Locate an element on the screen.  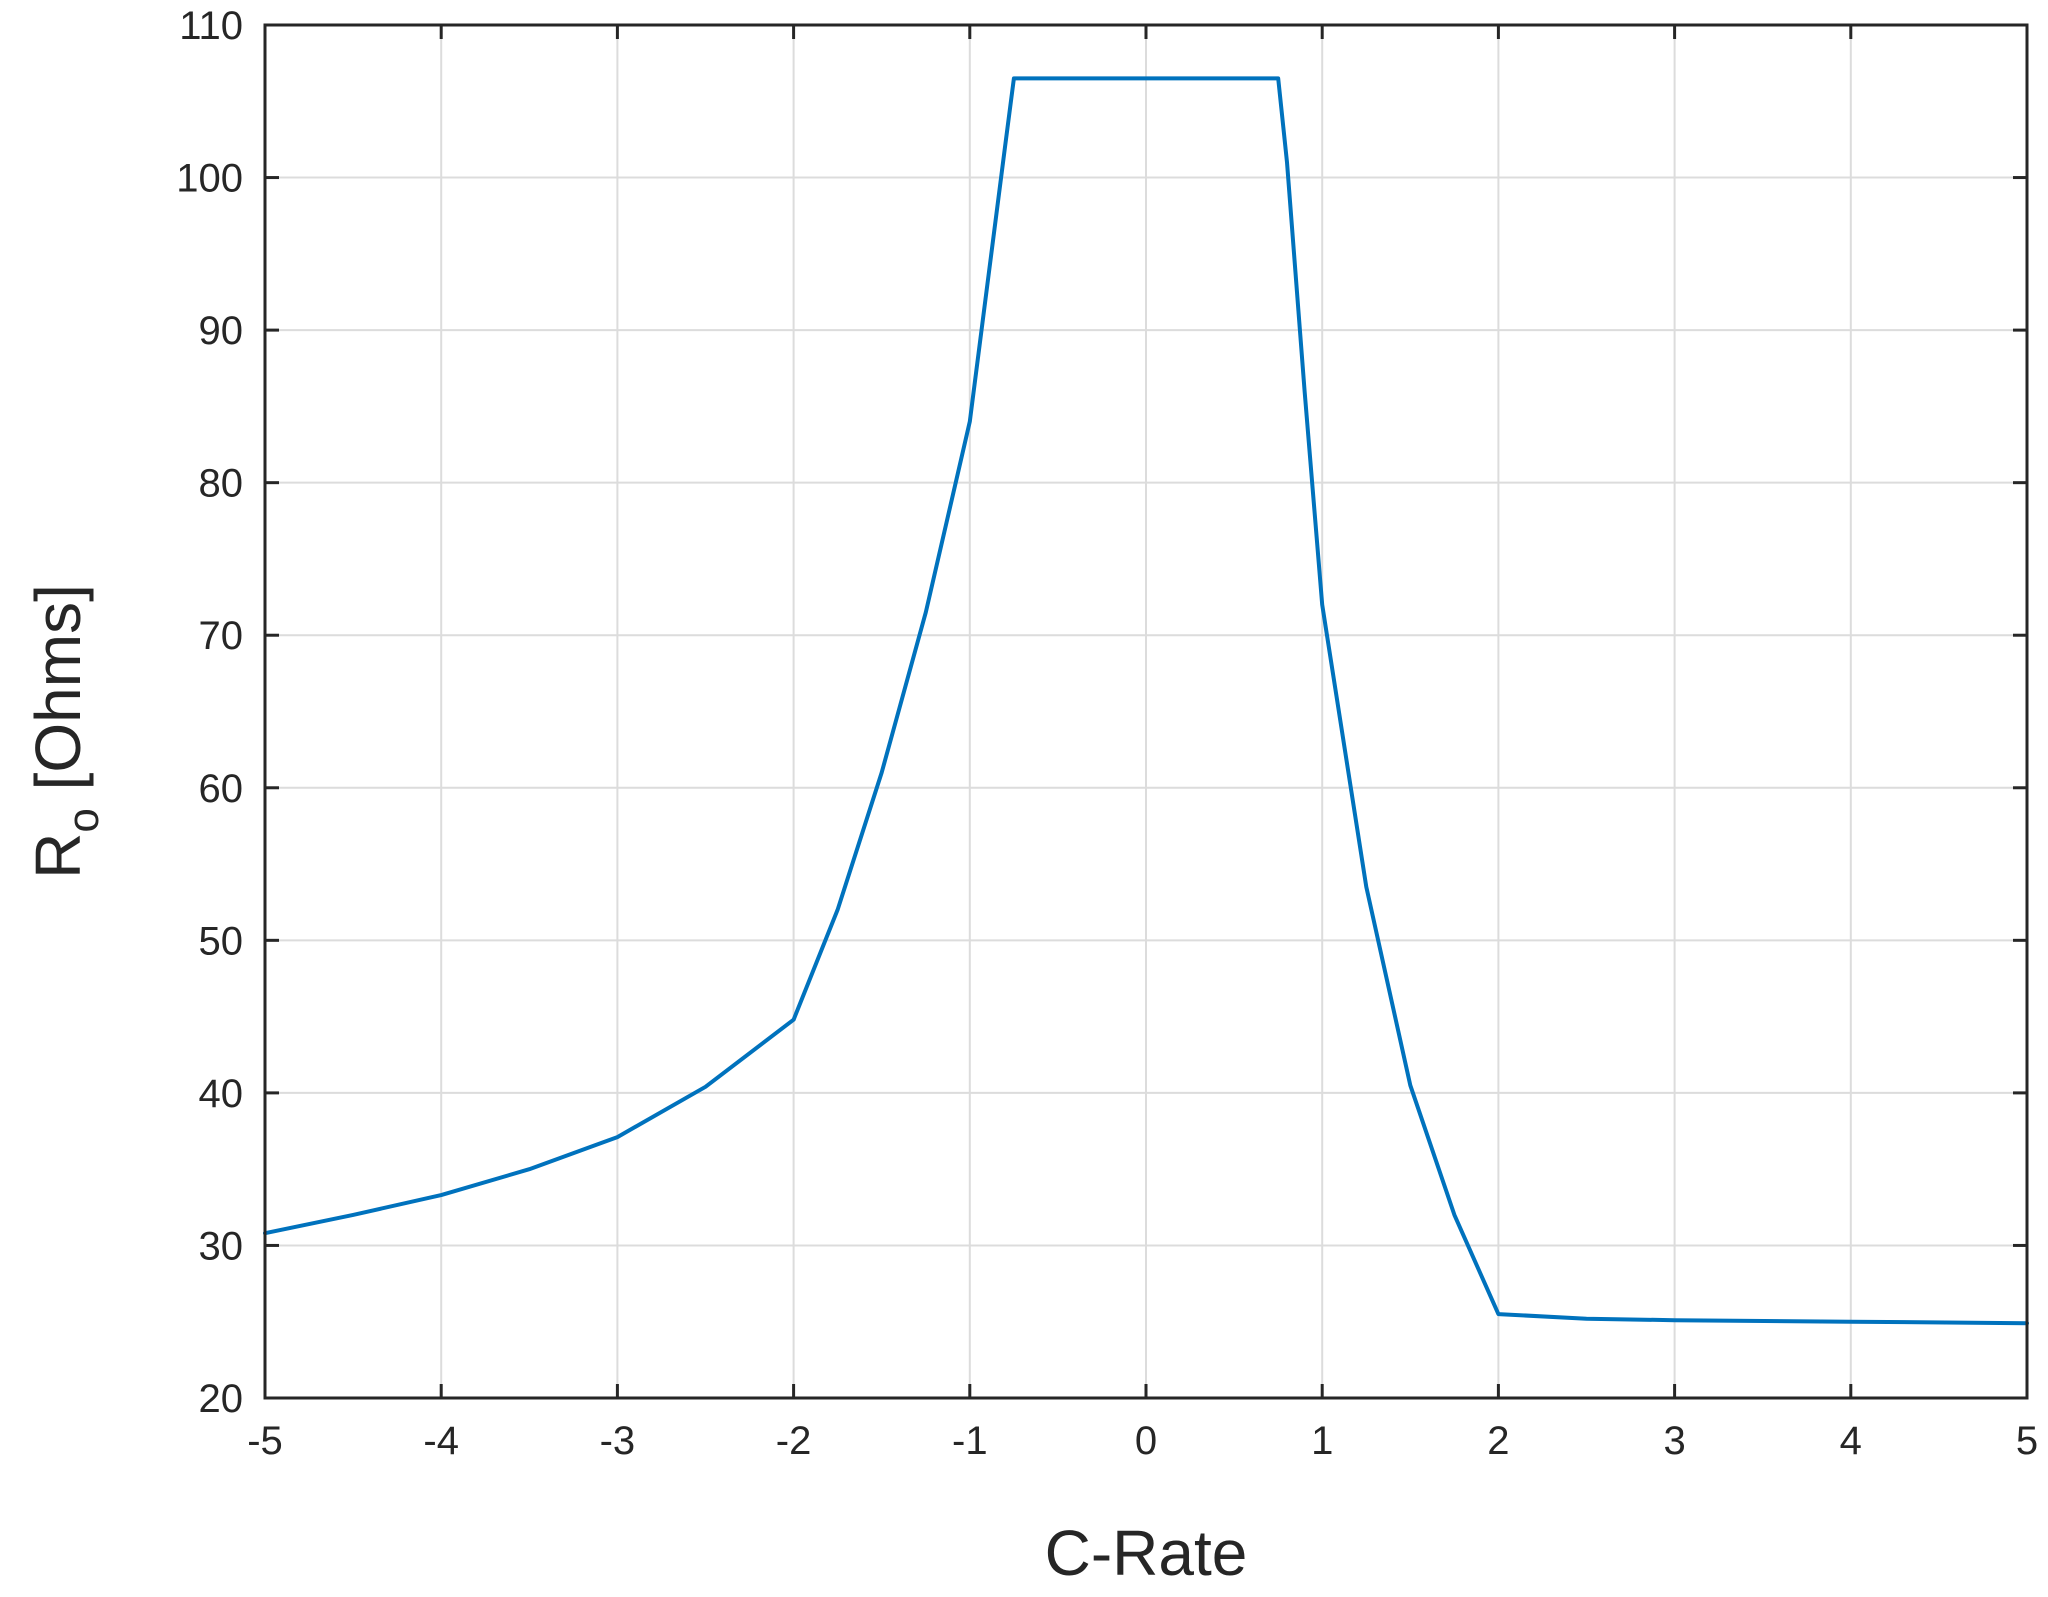
y-tick-label: 90 is located at coordinates (221, 331).